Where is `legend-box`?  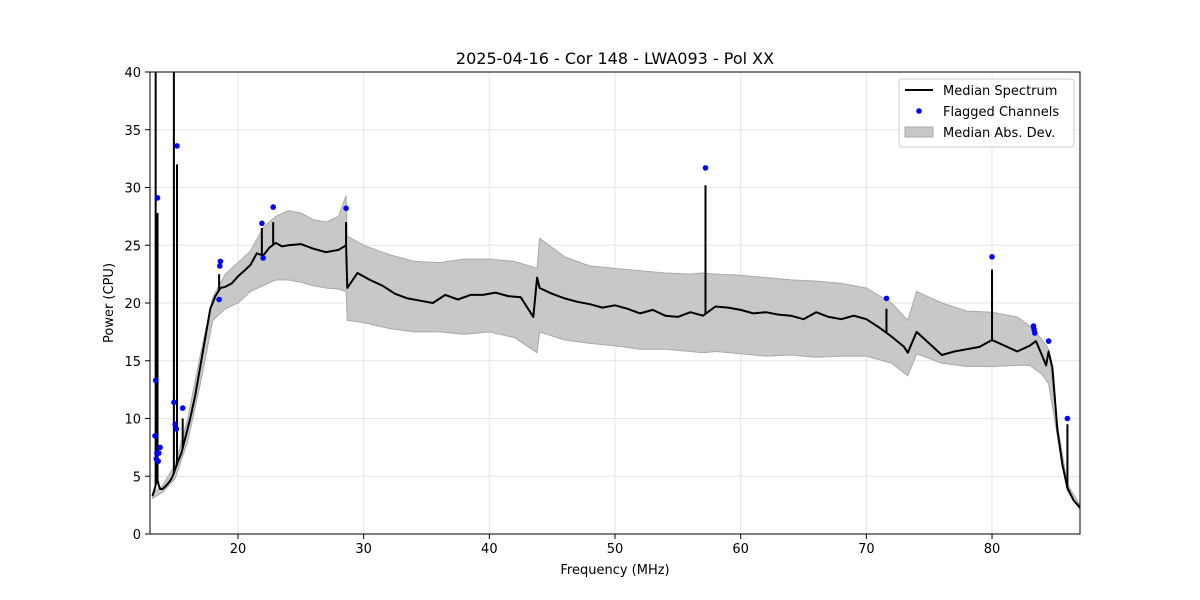 legend-box is located at coordinates (986, 113).